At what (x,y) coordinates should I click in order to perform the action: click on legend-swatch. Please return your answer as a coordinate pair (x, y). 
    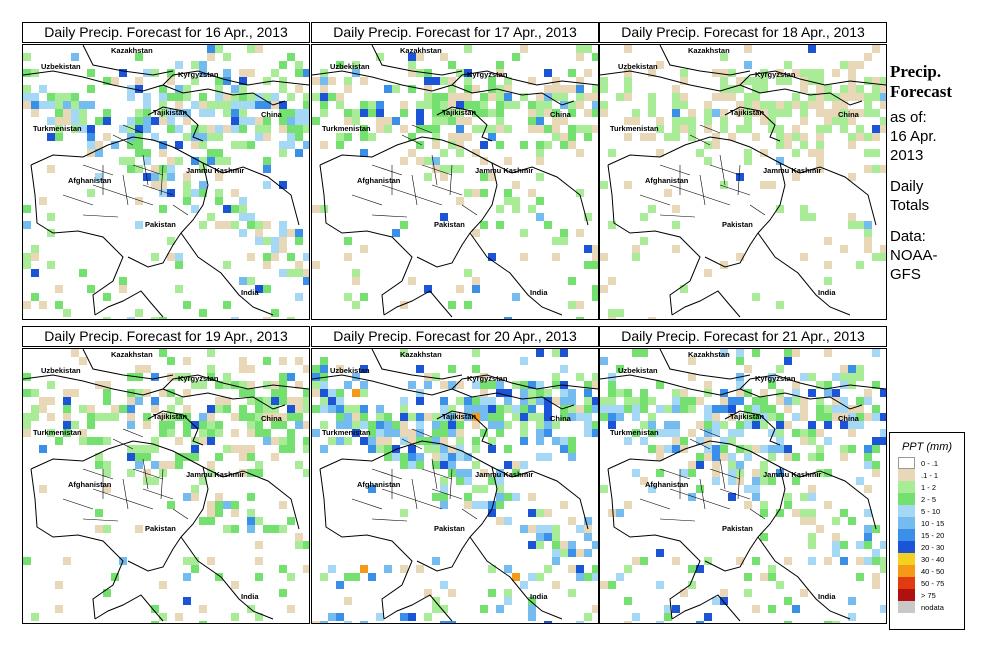
    Looking at the image, I should click on (906, 607).